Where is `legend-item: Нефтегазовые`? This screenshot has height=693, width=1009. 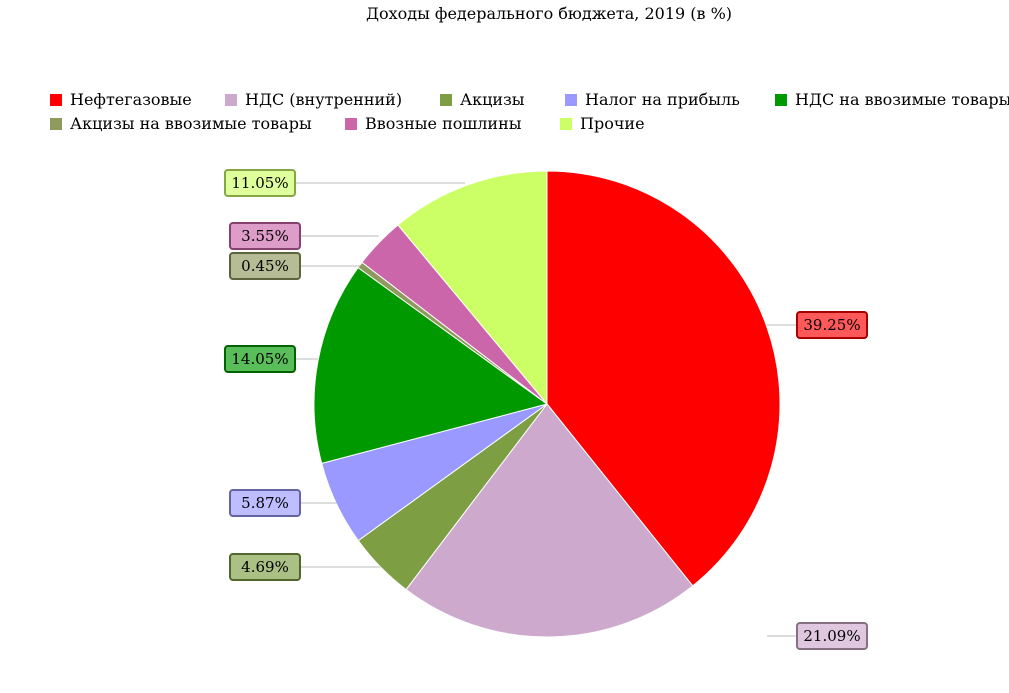 legend-item: Нефтегазовые is located at coordinates (121, 99).